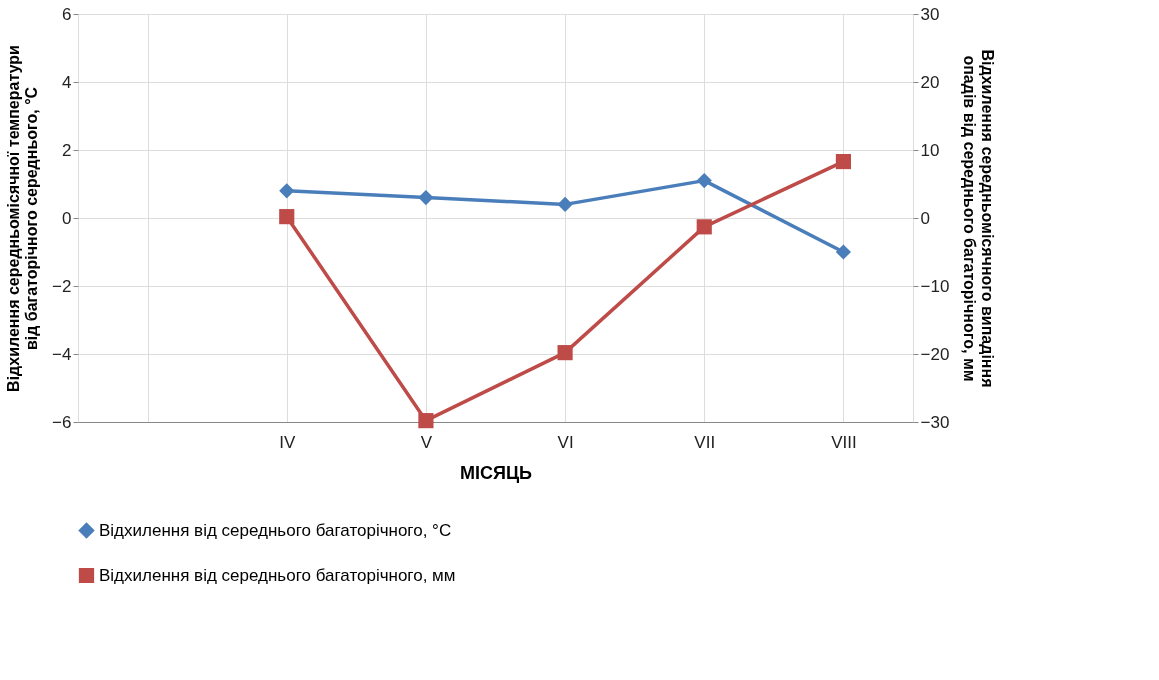 The width and height of the screenshot is (1159, 680). Describe the element at coordinates (277, 575) in the screenshot. I see `legend-label: Відхилення від середнього багаторічного, мм` at that location.